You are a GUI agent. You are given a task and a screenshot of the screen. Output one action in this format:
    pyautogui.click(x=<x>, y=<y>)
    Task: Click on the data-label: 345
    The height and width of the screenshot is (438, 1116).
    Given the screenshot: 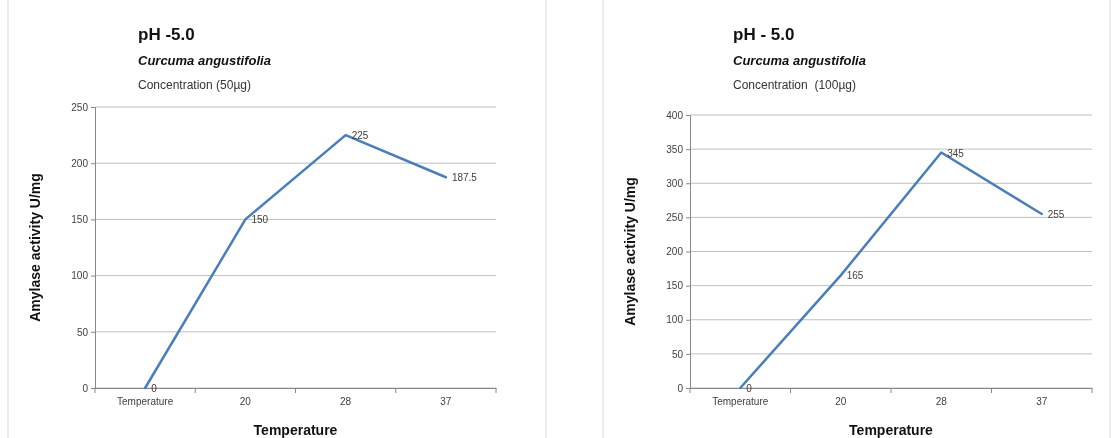 What is the action you would take?
    pyautogui.click(x=956, y=153)
    